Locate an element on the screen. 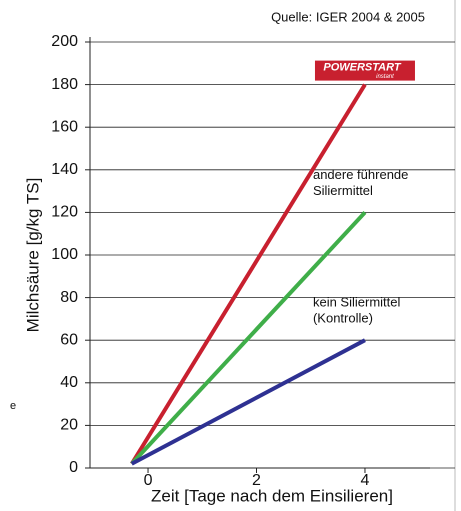  x-tick-label: 2 is located at coordinates (256, 480).